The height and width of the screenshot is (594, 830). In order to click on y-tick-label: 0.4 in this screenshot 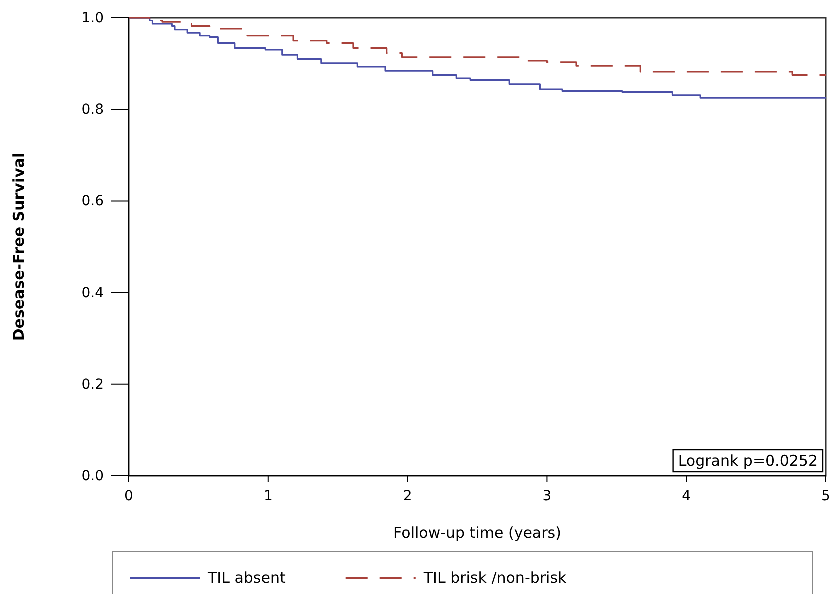, I will do `click(93, 293)`.